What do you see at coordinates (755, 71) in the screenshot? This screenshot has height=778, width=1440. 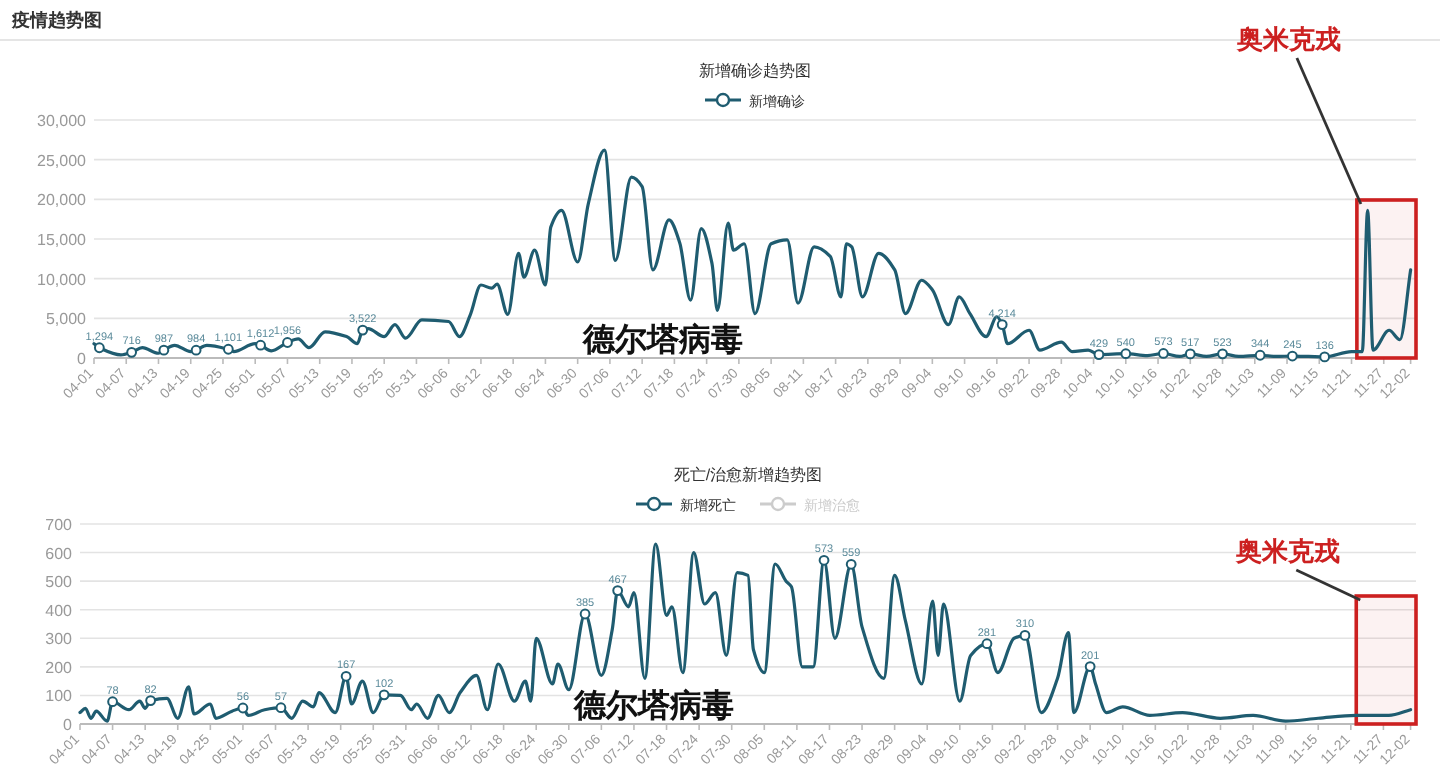 I see `chart-subtitle: 新增确诊趋势图` at bounding box center [755, 71].